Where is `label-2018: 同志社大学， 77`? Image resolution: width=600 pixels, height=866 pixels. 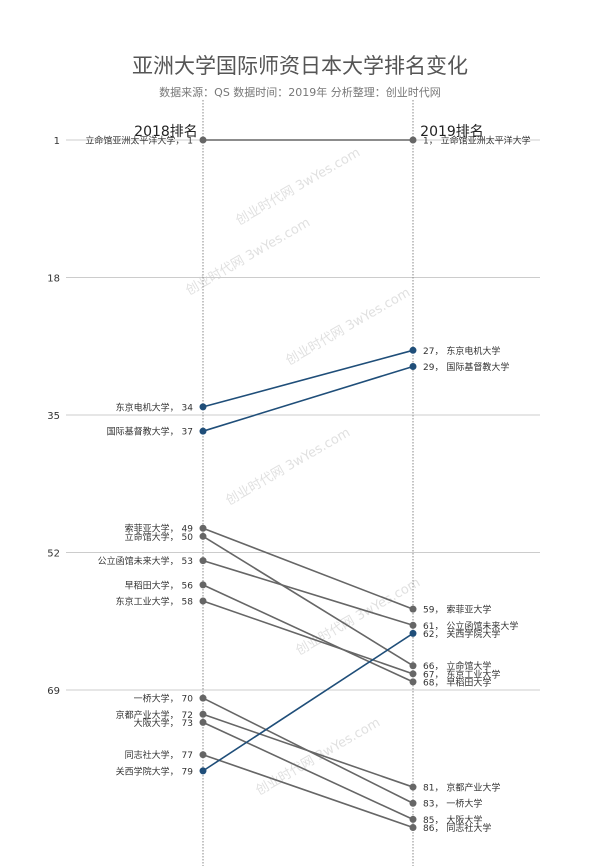 label-2018: 同志社大学， 77 is located at coordinates (159, 755).